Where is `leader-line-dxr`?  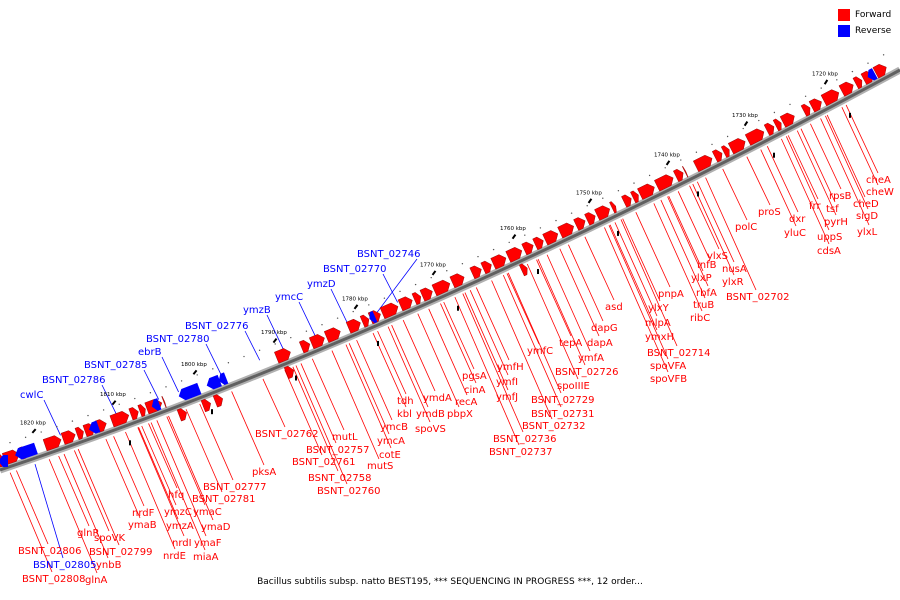 leader-line-dxr is located at coordinates (782, 179).